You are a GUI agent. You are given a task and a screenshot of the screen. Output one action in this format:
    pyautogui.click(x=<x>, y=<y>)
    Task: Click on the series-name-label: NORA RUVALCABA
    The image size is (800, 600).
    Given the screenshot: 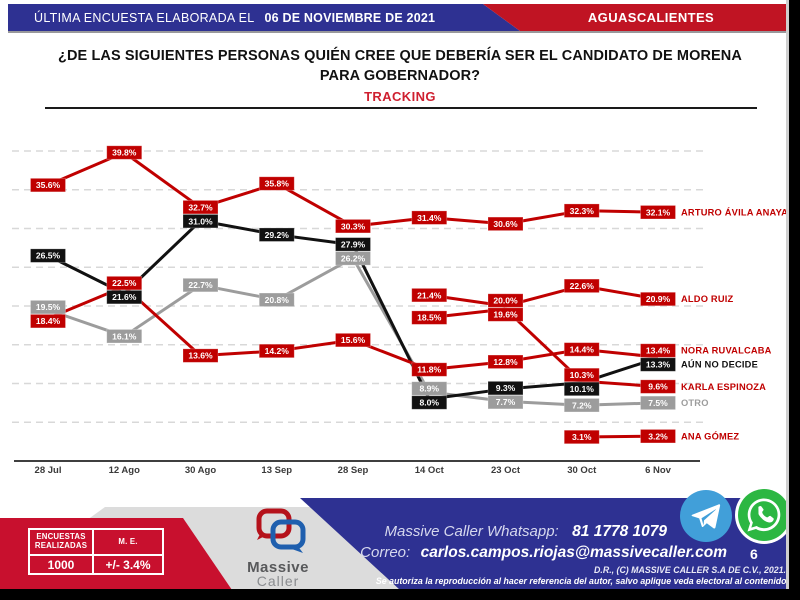 What is the action you would take?
    pyautogui.click(x=726, y=351)
    